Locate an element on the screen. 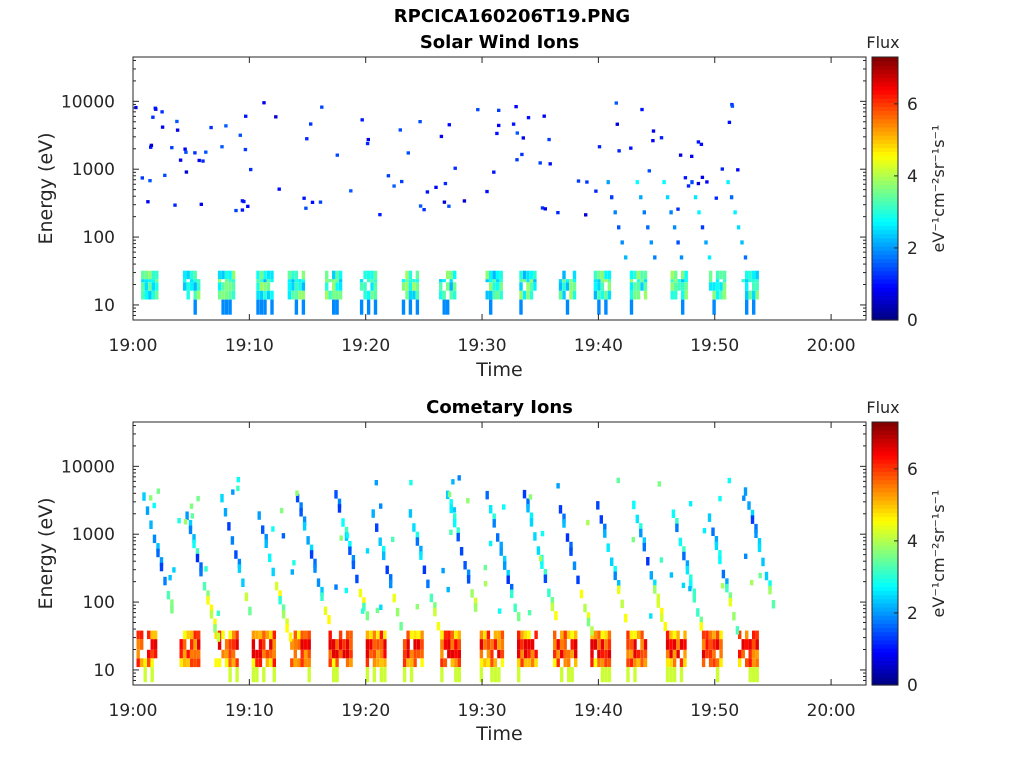  colorbar-tick-label: 0 is located at coordinates (912, 321).